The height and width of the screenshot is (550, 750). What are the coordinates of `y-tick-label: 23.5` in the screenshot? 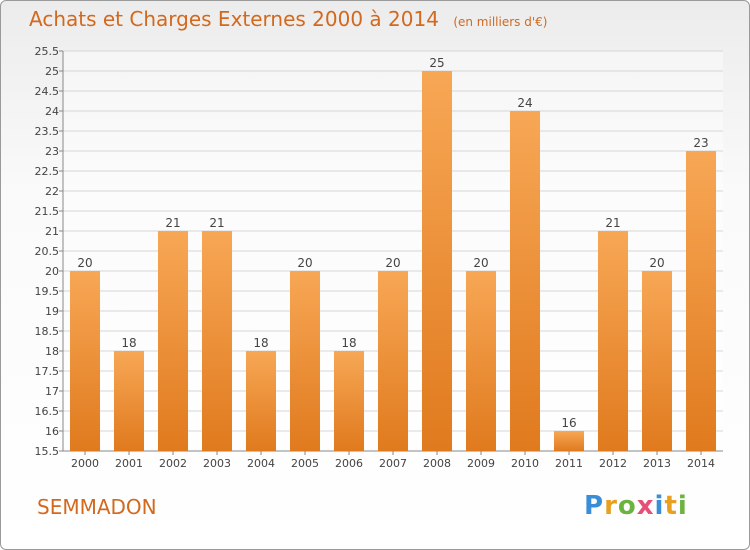 It's located at (47, 131).